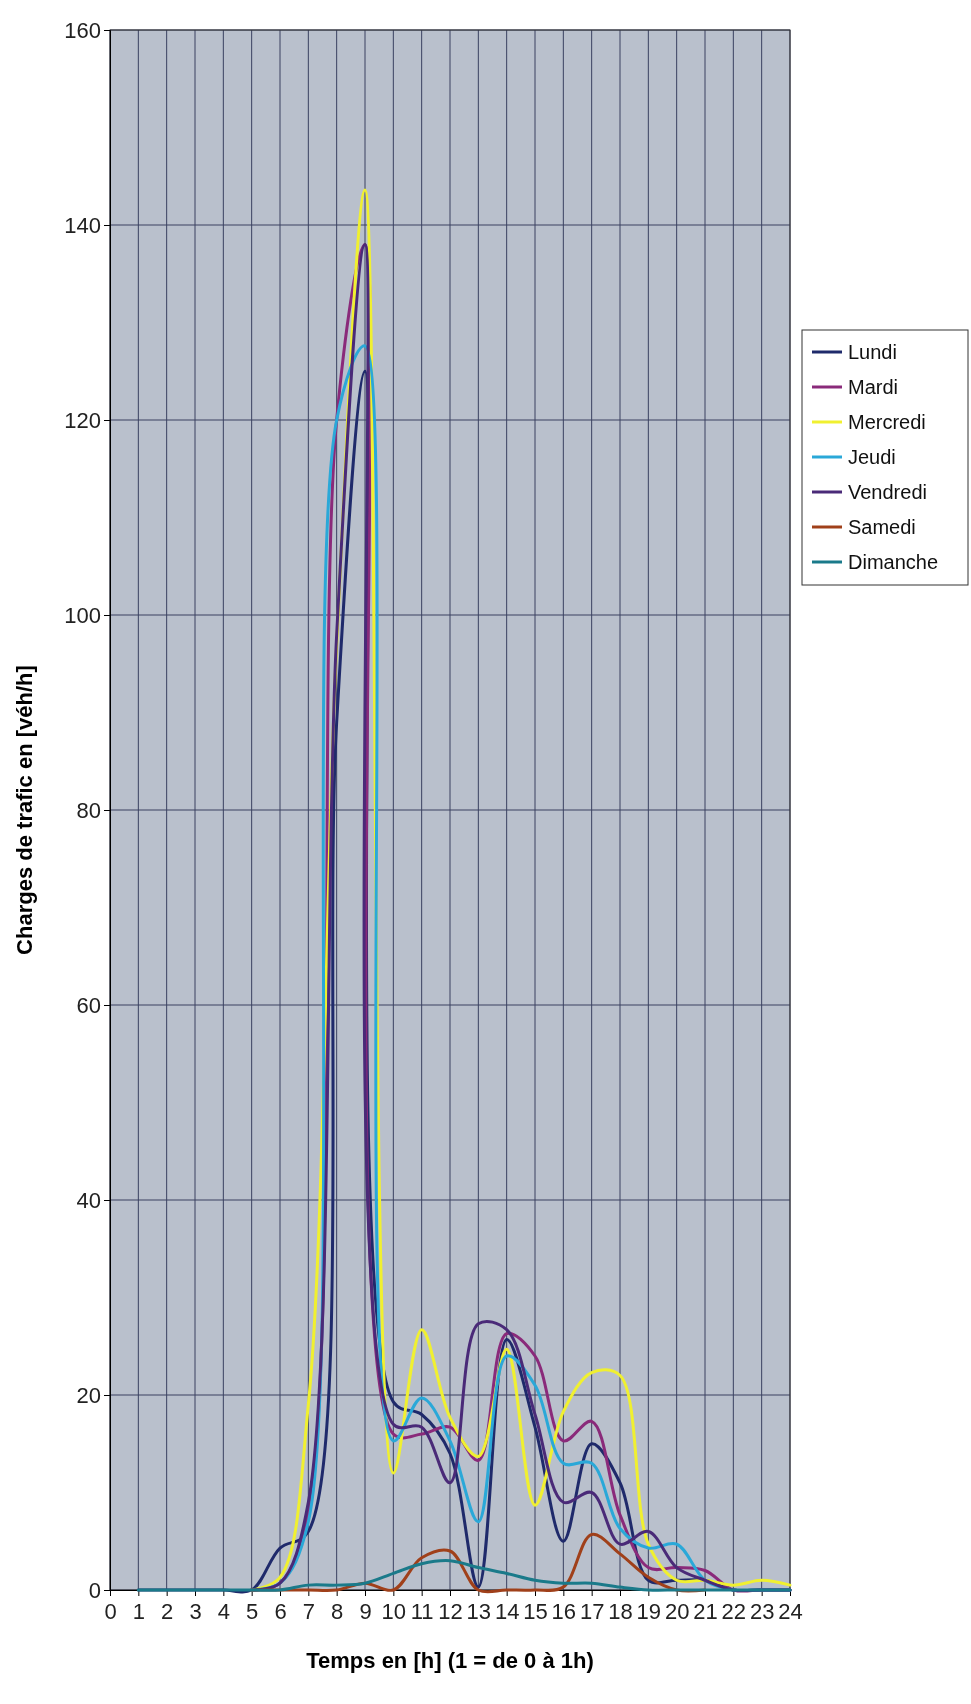 Image resolution: width=971 pixels, height=1704 pixels. What do you see at coordinates (195, 1611) in the screenshot?
I see `x-tick-label: 3` at bounding box center [195, 1611].